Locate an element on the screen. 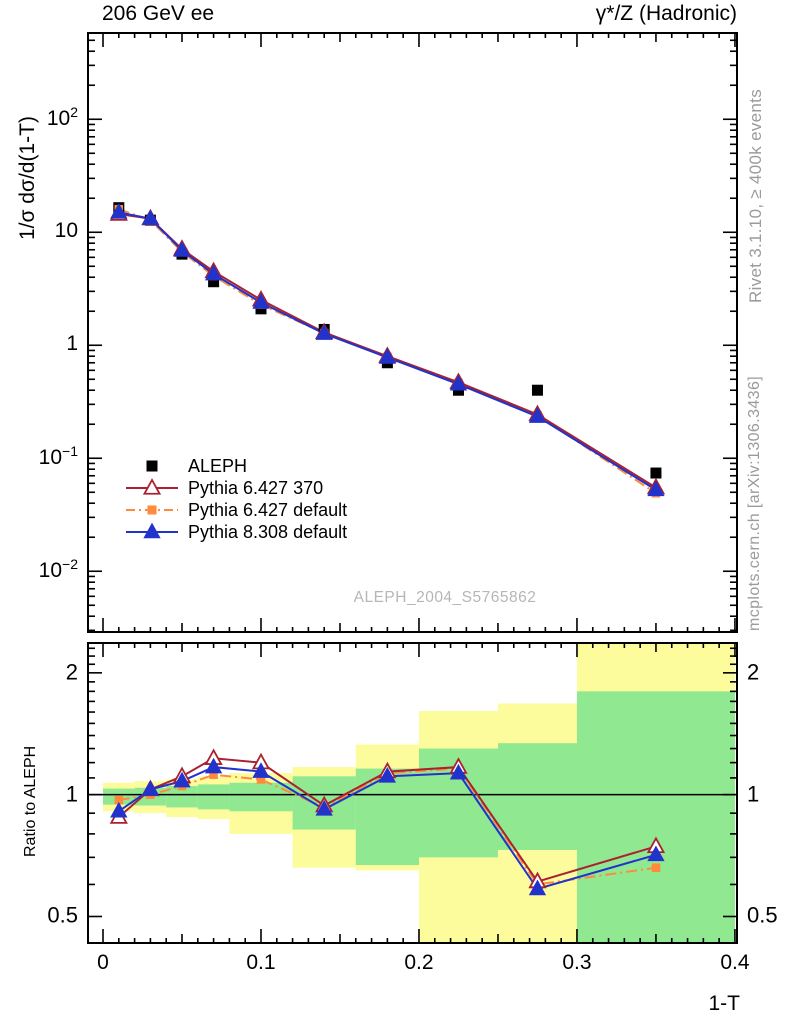  ratio-y-tick-label-left: 1 is located at coordinates (71, 794).